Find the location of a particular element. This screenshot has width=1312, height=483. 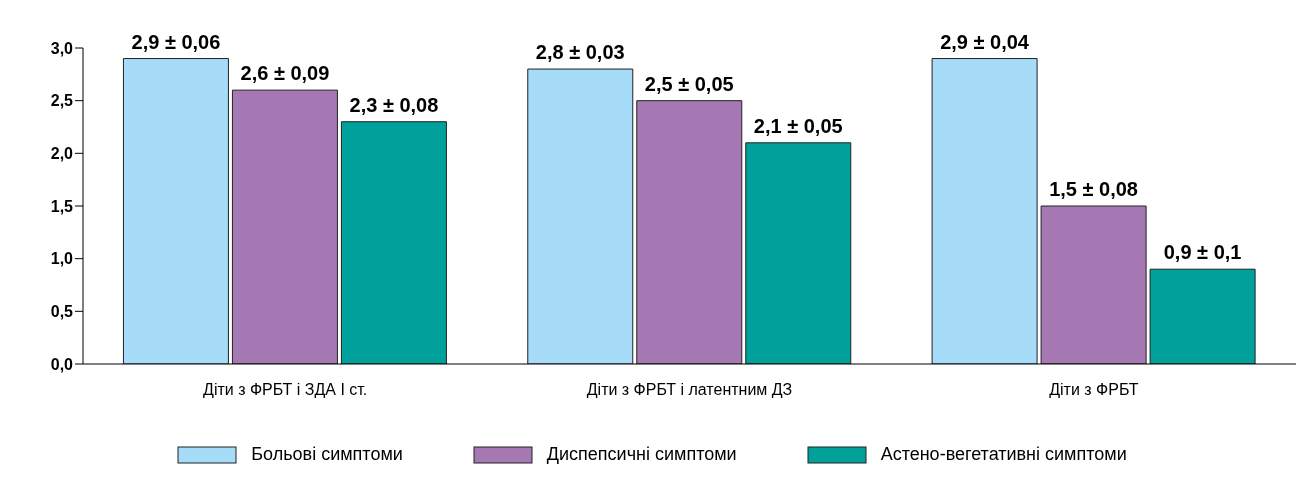

x-tick-label: Діти з ФРБТ is located at coordinates (1094, 390).